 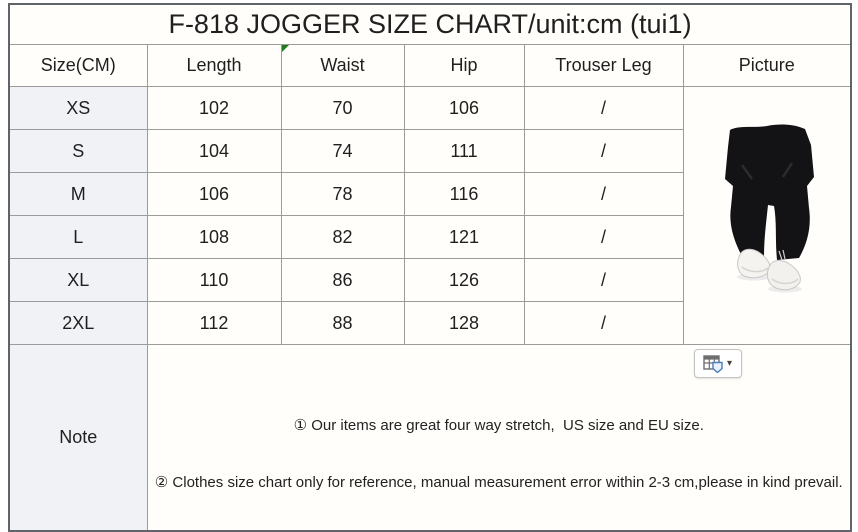 I want to click on length-cell: 104, so click(x=214, y=151).